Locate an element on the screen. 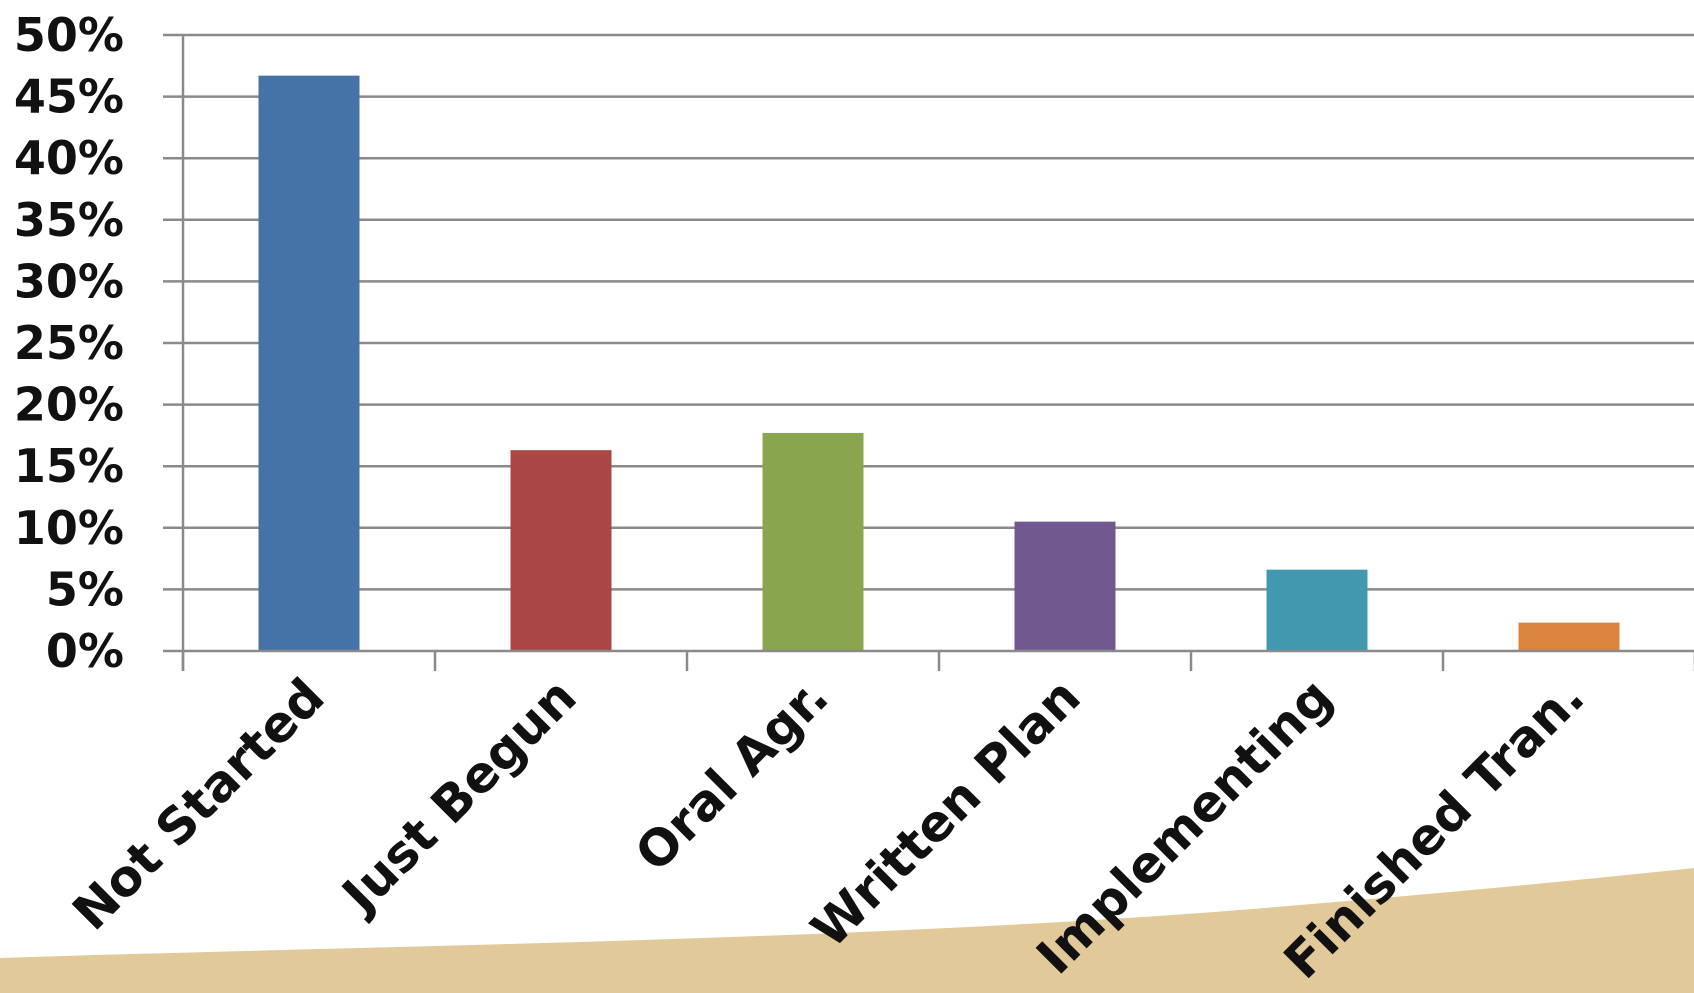 The width and height of the screenshot is (1694, 993). bar-finished-tran is located at coordinates (1569, 636).